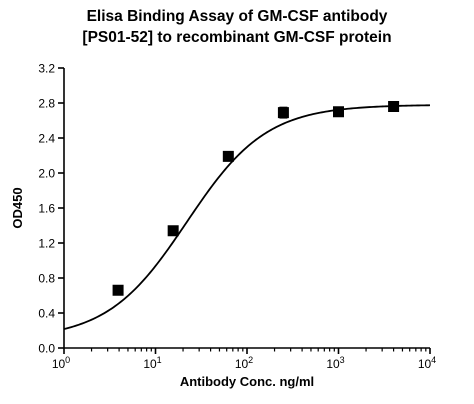 The width and height of the screenshot is (474, 404). What do you see at coordinates (335, 363) in the screenshot?
I see `x-tick-label: 10³` at bounding box center [335, 363].